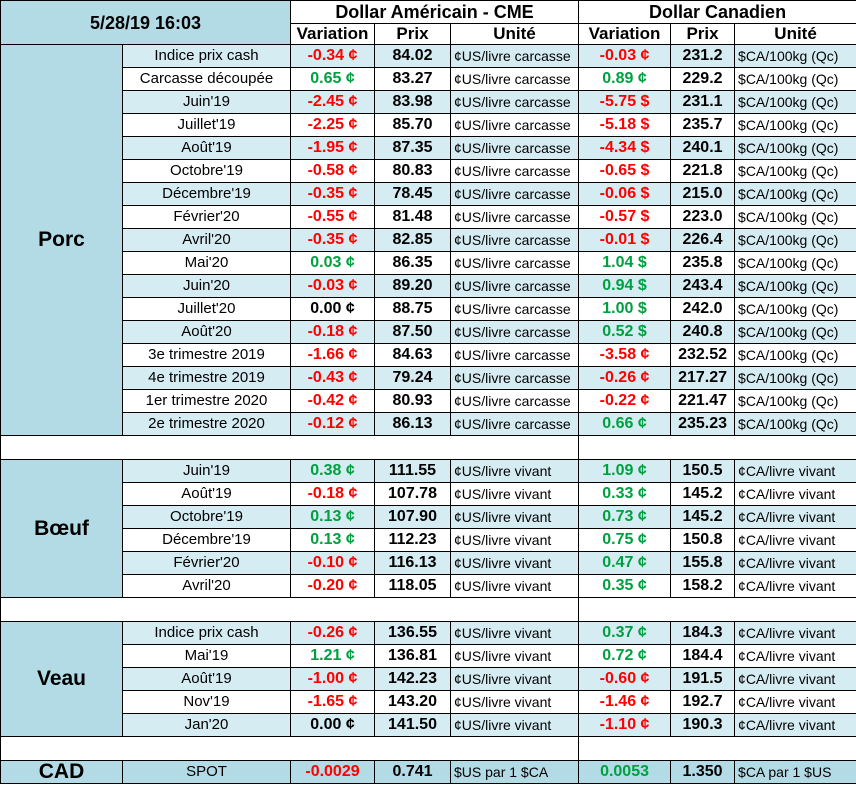 The width and height of the screenshot is (856, 789). What do you see at coordinates (412, 494) in the screenshot?
I see `usd-price: 107.78` at bounding box center [412, 494].